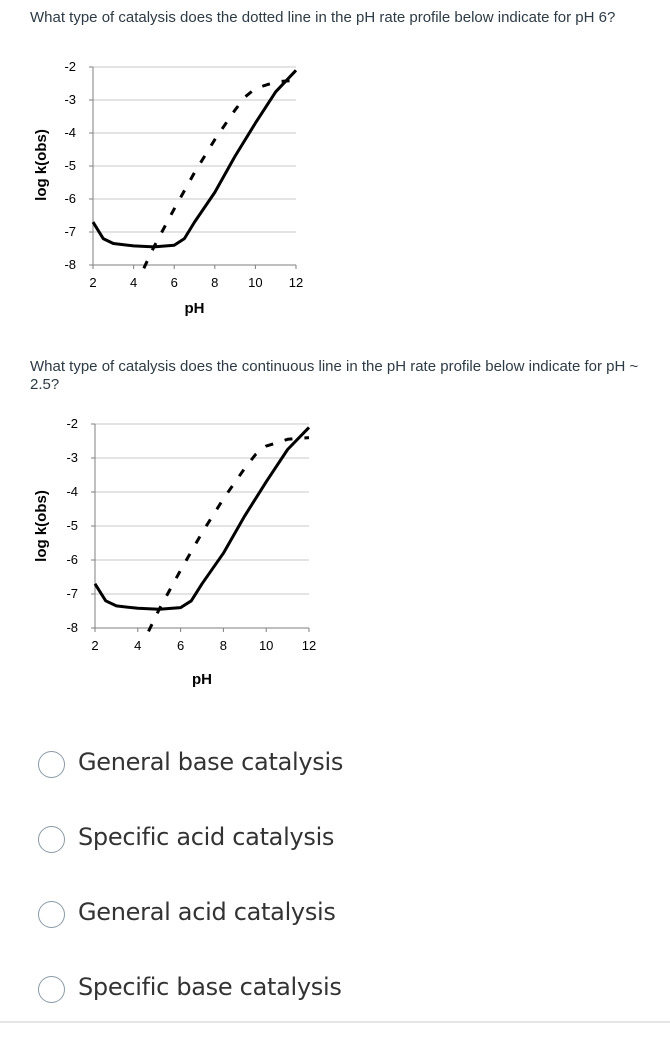  Describe the element at coordinates (338, 850) in the screenshot. I see `answer-option-specific-acid: Specific acid catalysis` at that location.